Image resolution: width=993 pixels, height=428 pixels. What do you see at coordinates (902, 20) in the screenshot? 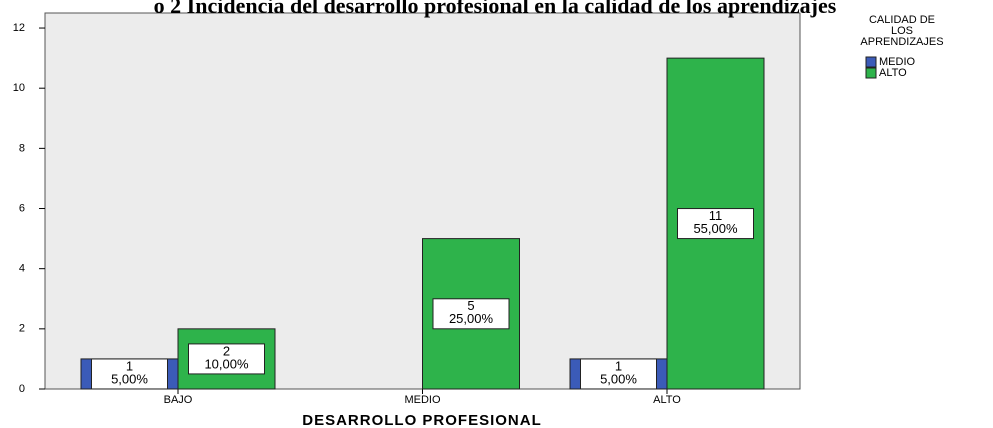
I see `legend-title: CALIDAD DE` at bounding box center [902, 20].